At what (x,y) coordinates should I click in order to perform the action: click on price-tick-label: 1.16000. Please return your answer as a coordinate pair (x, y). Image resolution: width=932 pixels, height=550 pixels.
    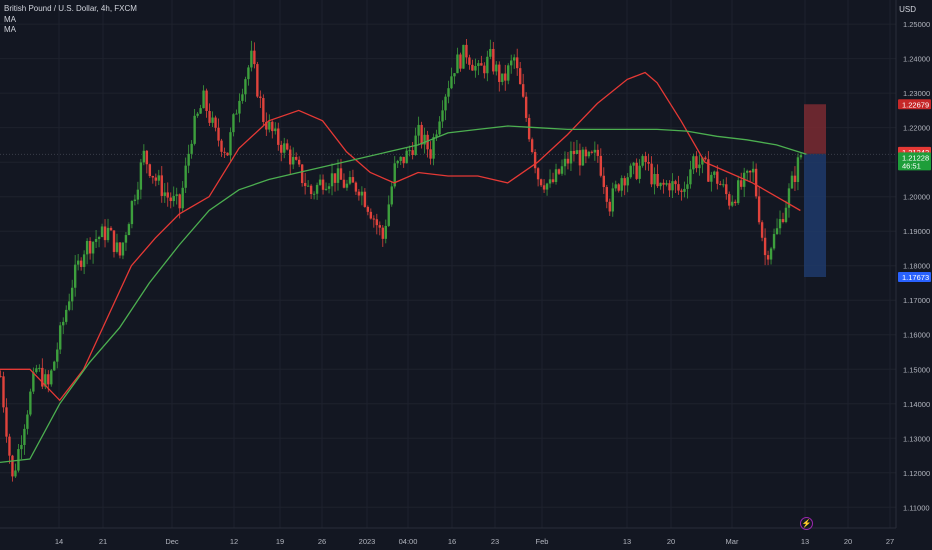
    Looking at the image, I should click on (916, 335).